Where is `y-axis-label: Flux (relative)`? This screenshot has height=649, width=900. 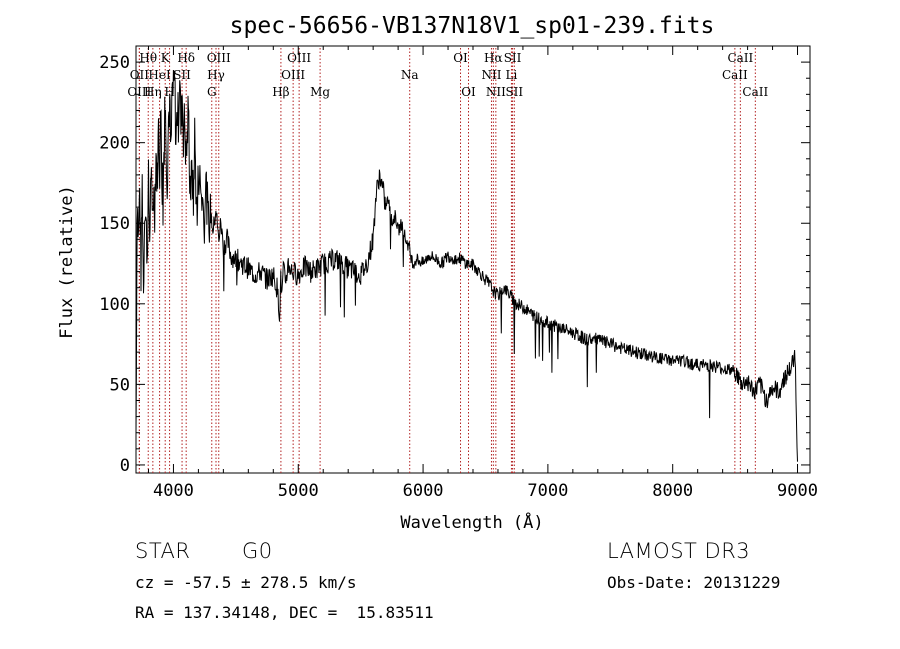
y-axis-label: Flux (relative) is located at coordinates (67, 262).